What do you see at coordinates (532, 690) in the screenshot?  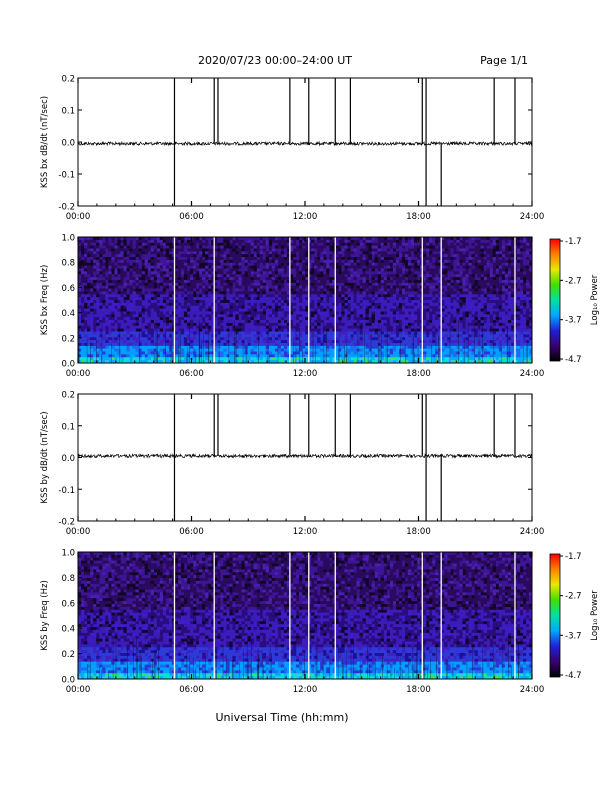 I see `x-tick-label: 24:00` at bounding box center [532, 690].